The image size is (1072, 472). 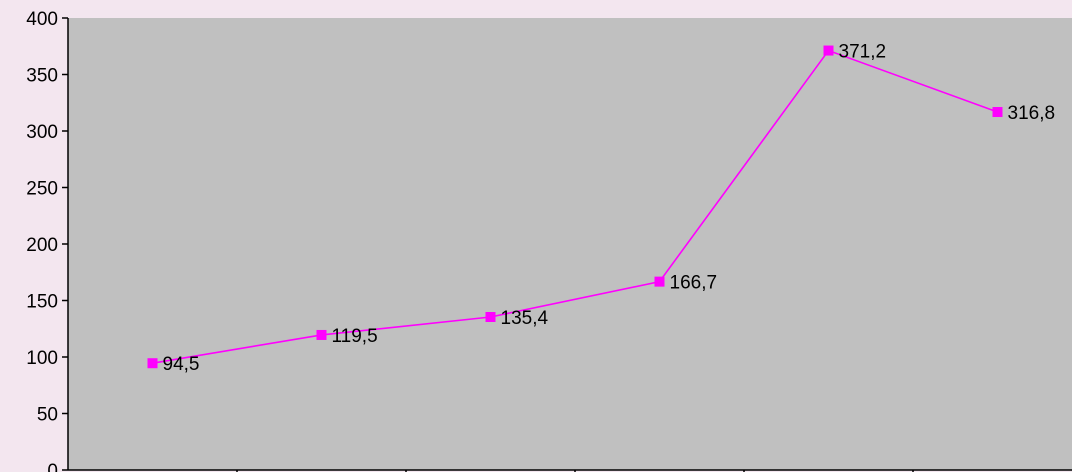 What do you see at coordinates (42, 19) in the screenshot?
I see `y-tick-label: 400` at bounding box center [42, 19].